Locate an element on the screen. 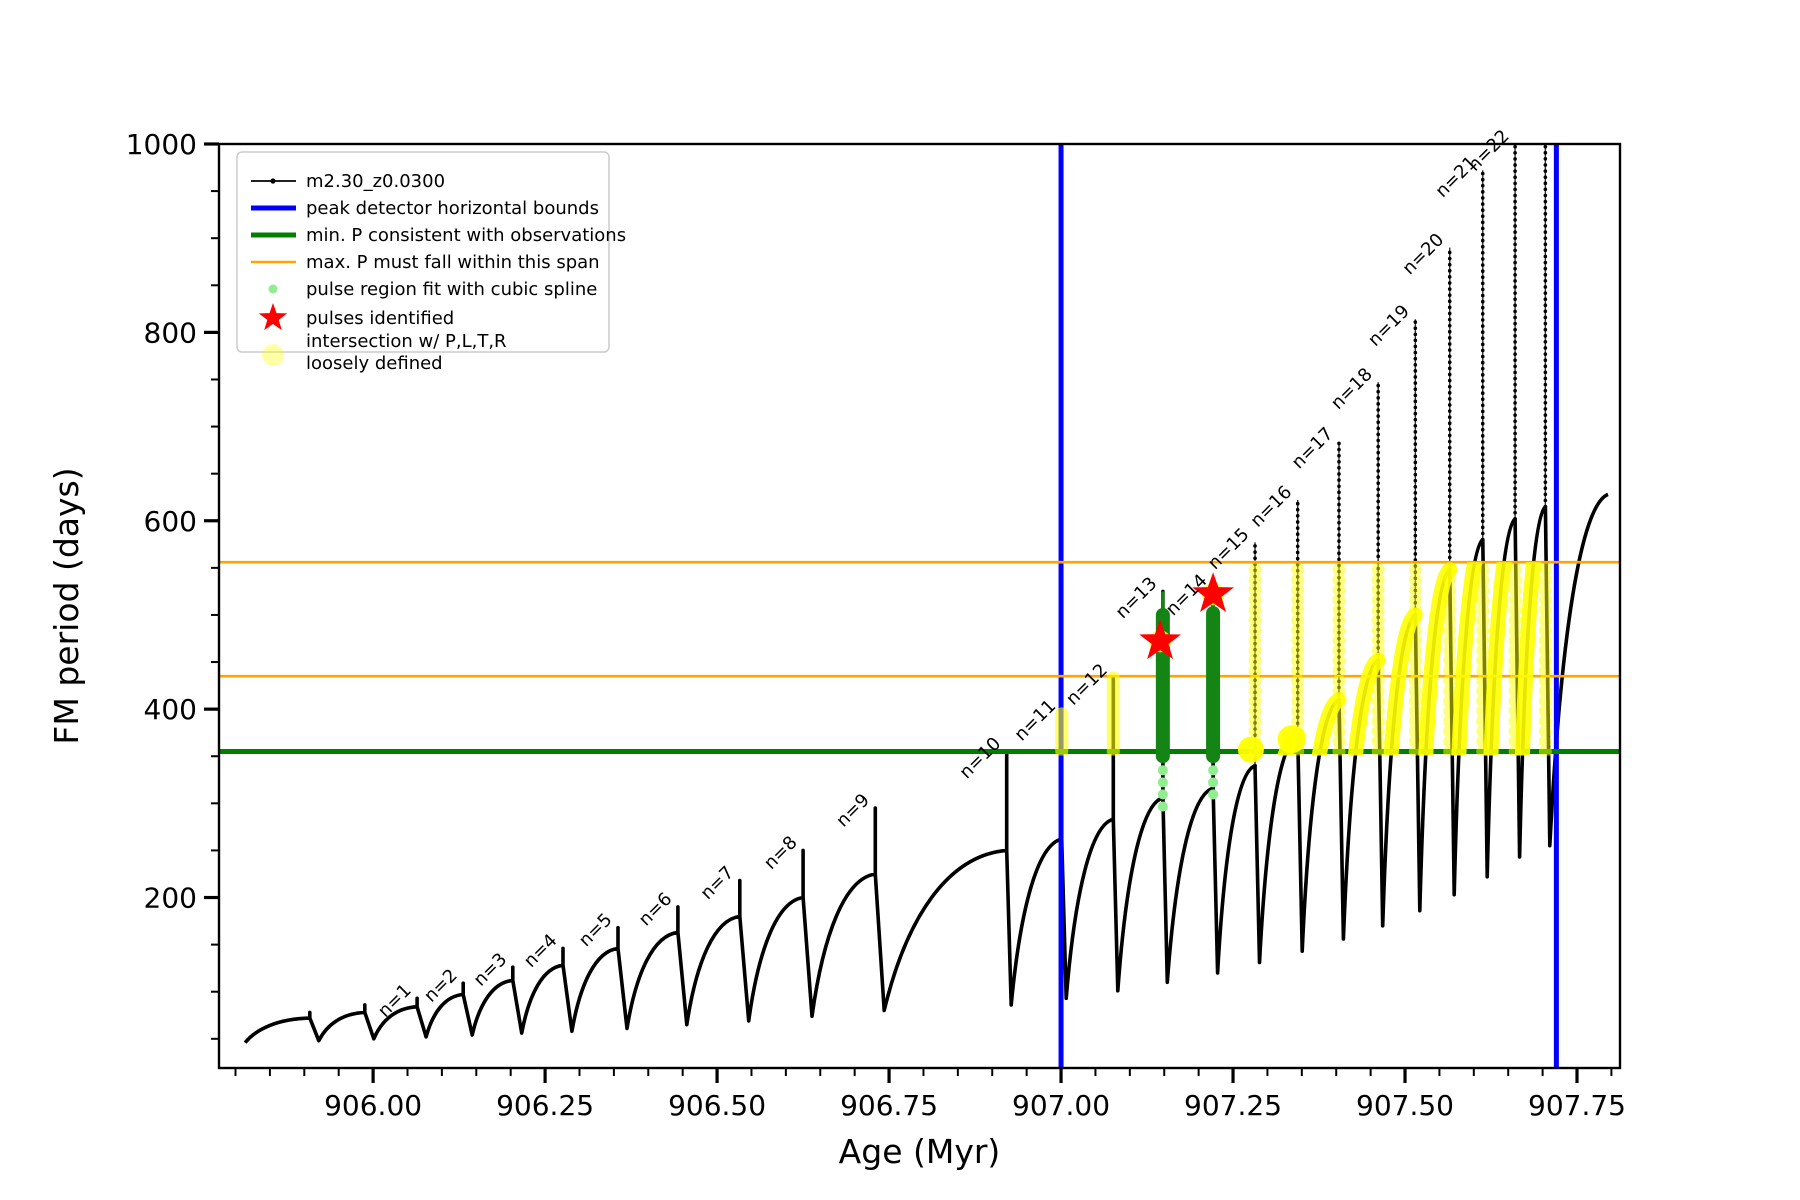 The width and height of the screenshot is (1800, 1200). legend-box is located at coordinates (423, 252).